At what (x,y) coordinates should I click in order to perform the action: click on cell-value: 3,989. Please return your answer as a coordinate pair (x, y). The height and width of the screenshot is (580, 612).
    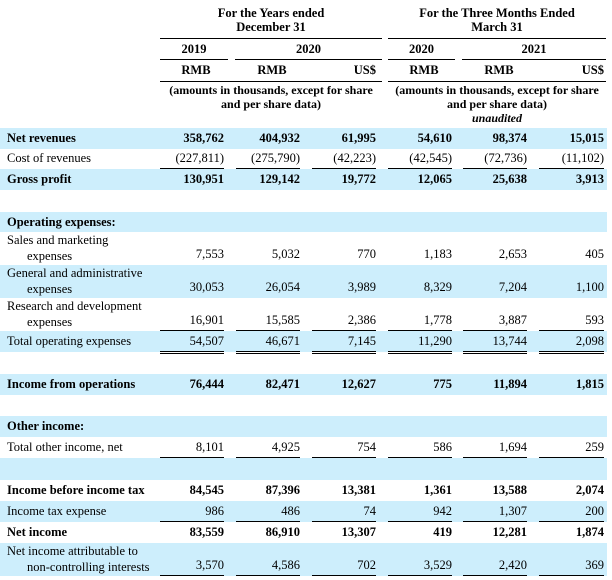
    Looking at the image, I should click on (361, 287).